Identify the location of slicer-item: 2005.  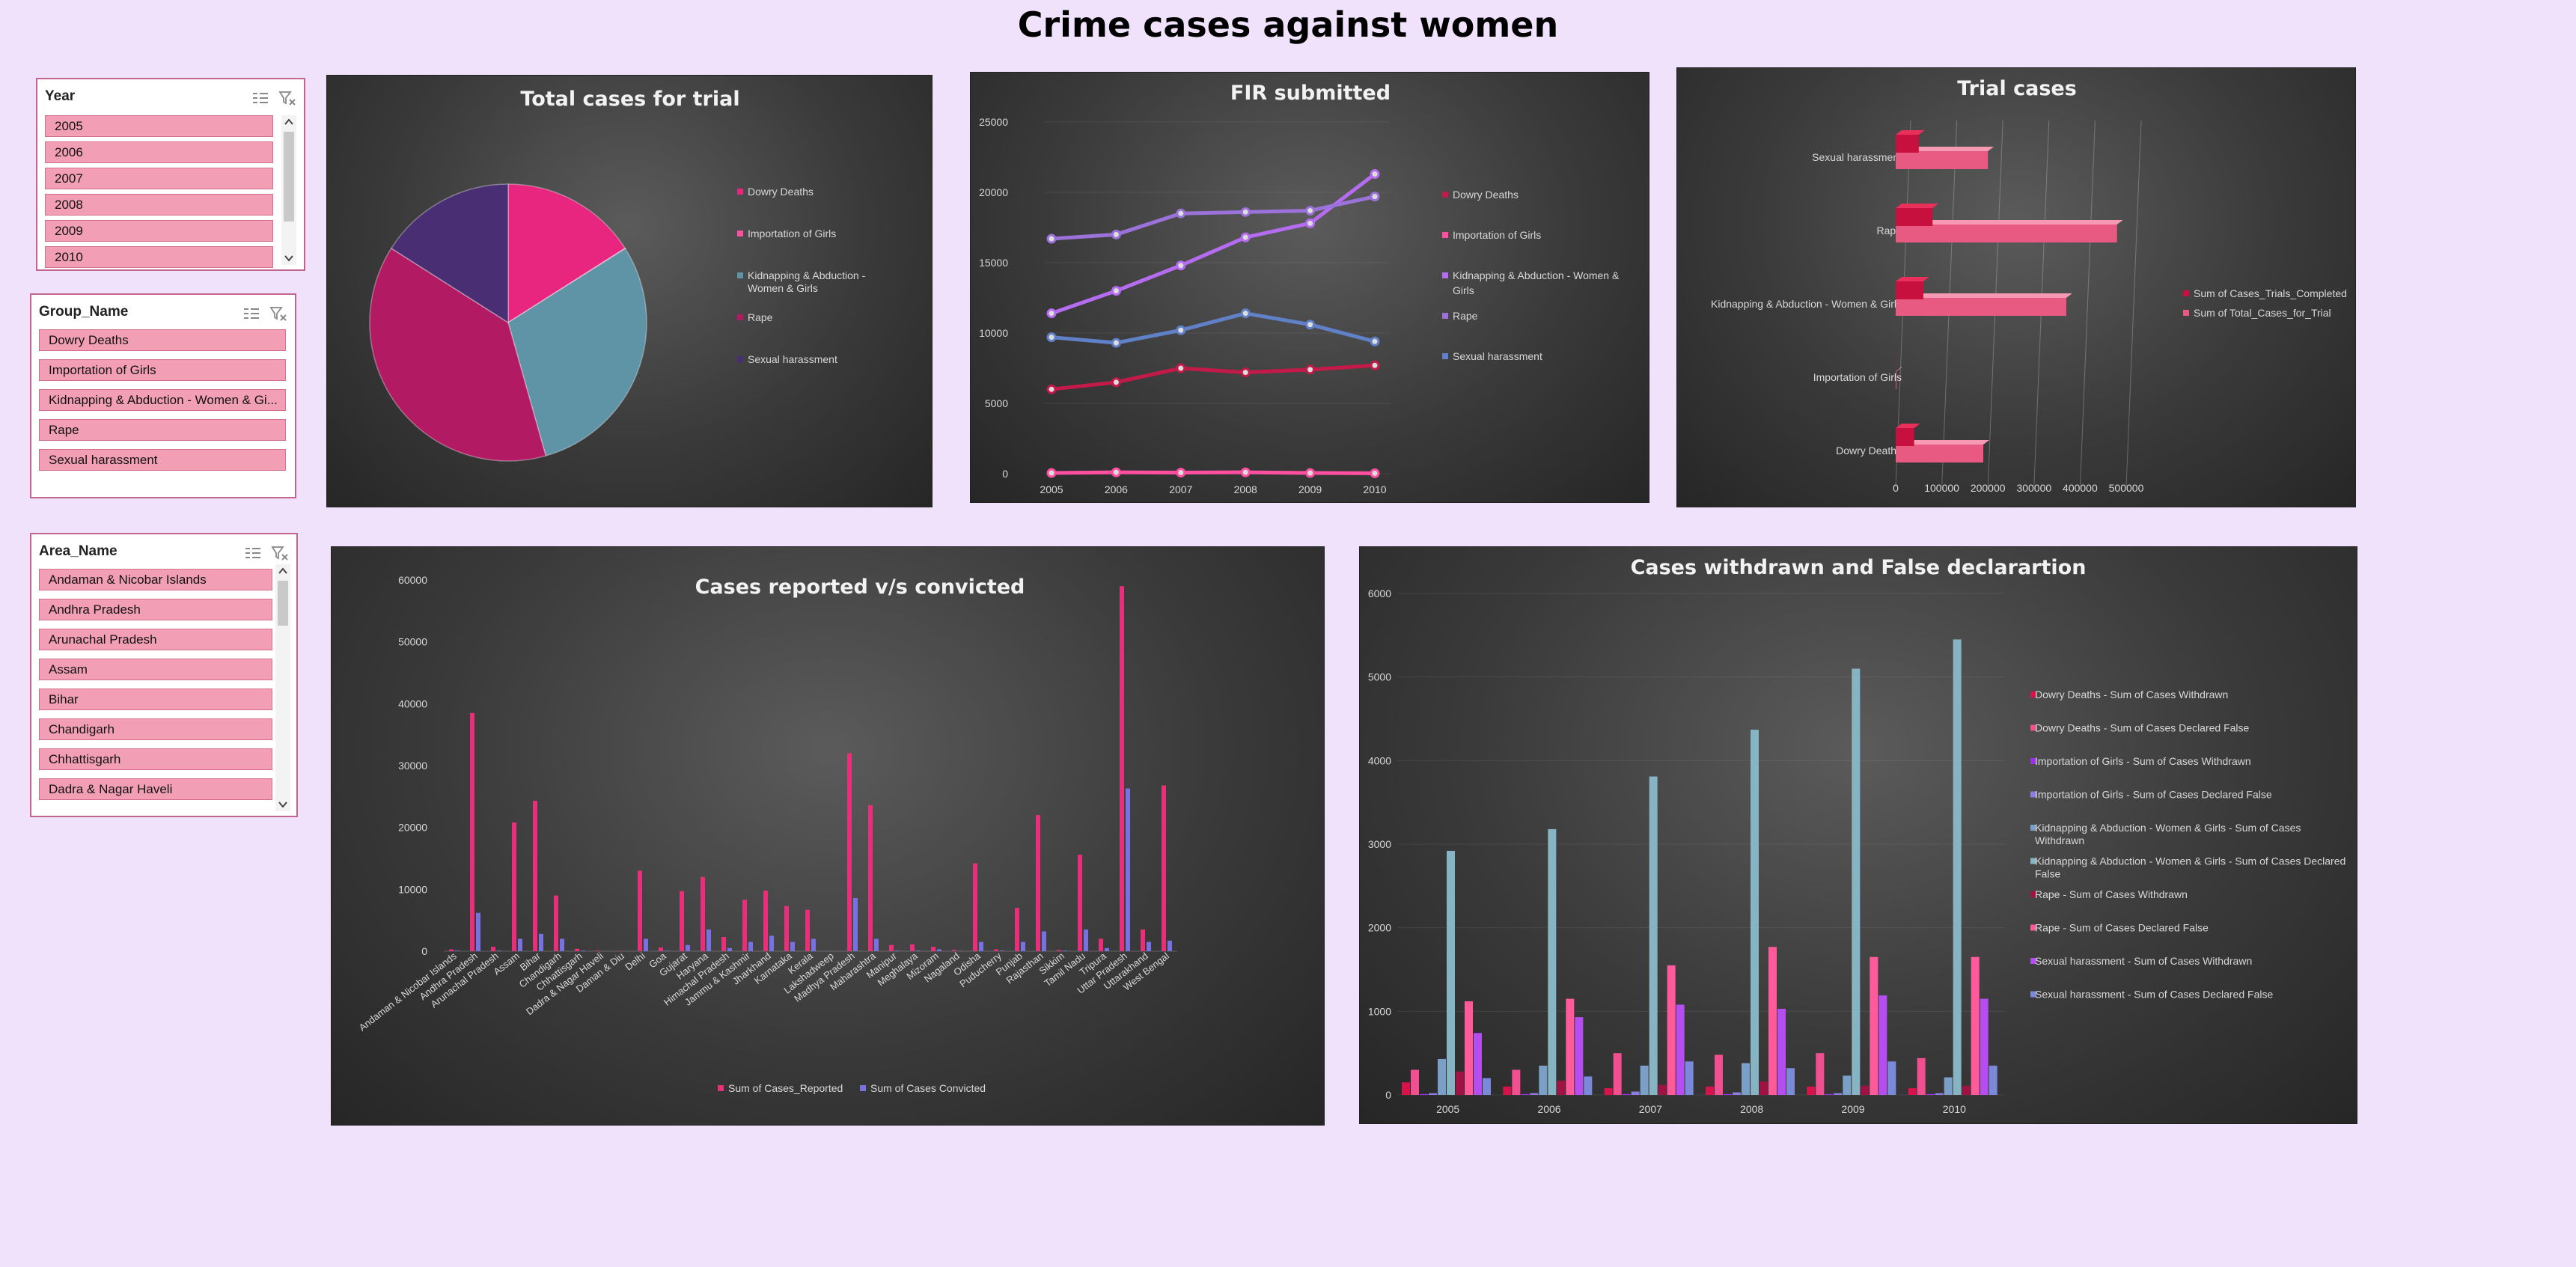
(159, 126).